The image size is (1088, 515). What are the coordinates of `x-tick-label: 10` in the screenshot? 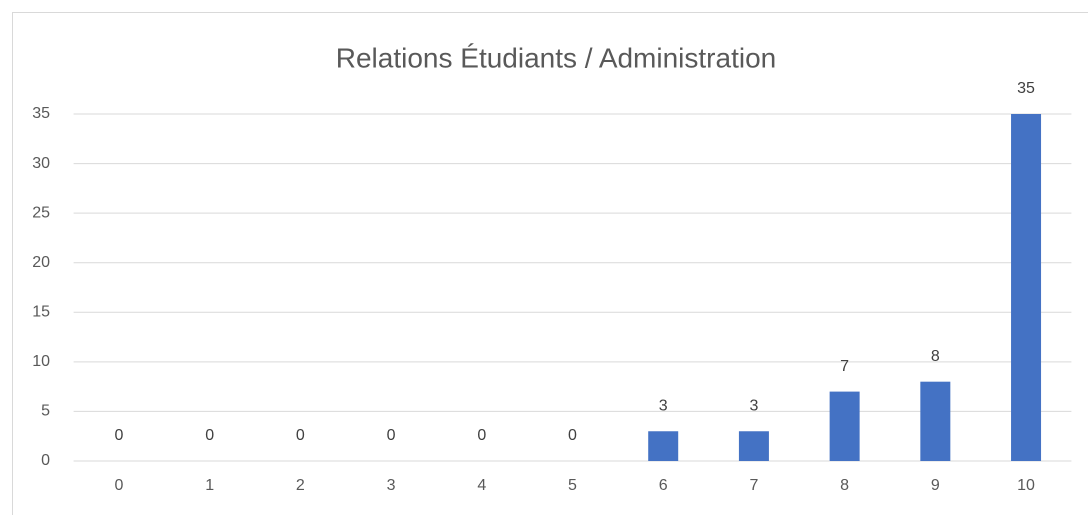 It's located at (1026, 485).